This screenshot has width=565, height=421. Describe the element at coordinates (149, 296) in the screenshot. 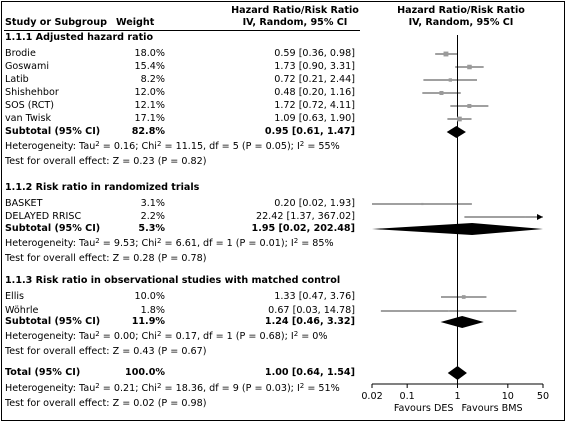

I see `study-weight: 10.0%` at that location.